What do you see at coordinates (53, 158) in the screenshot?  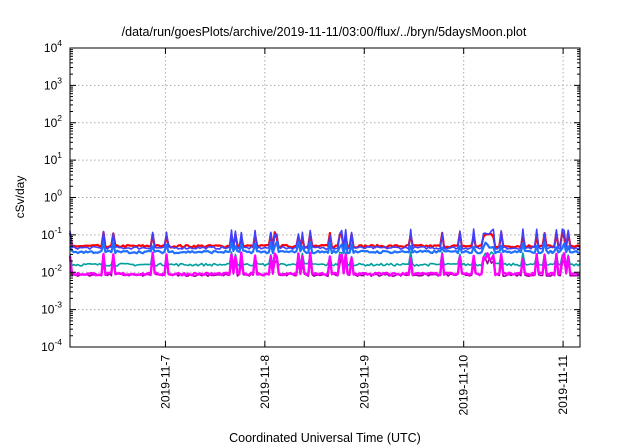 I see `y-tick-label: 10¹` at bounding box center [53, 158].